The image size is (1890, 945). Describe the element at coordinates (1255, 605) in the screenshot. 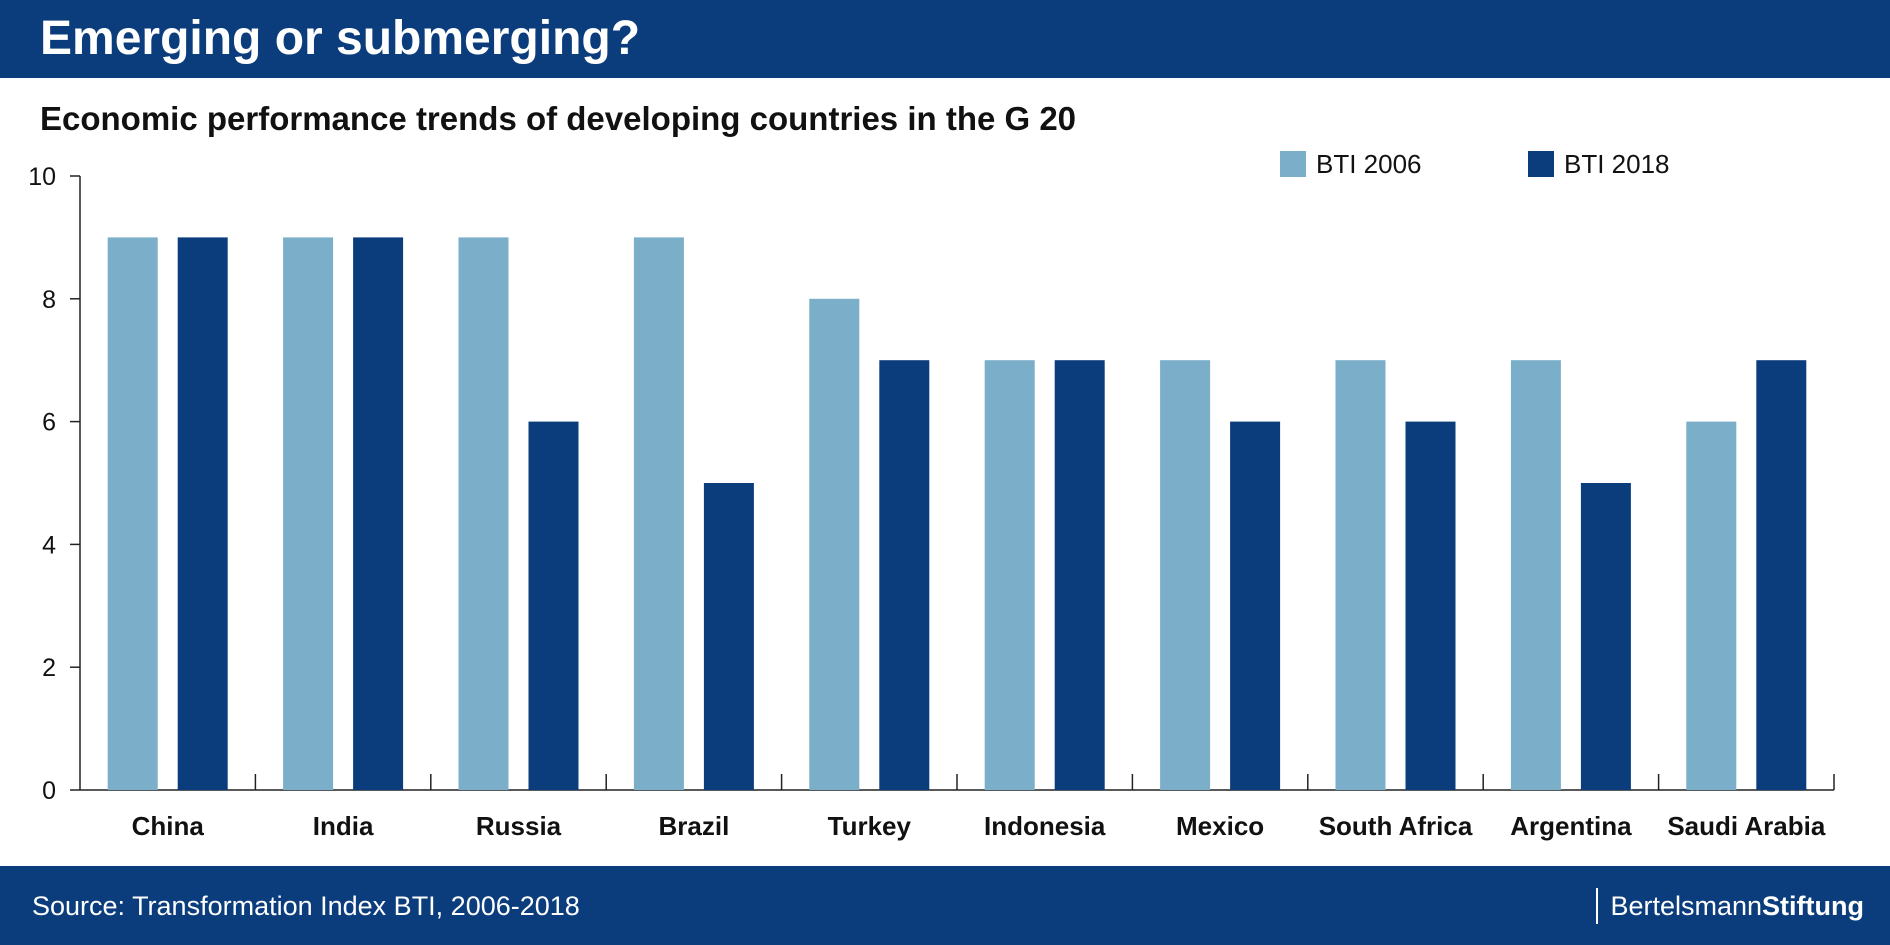

I see `bar-mexico-bti-2018` at that location.